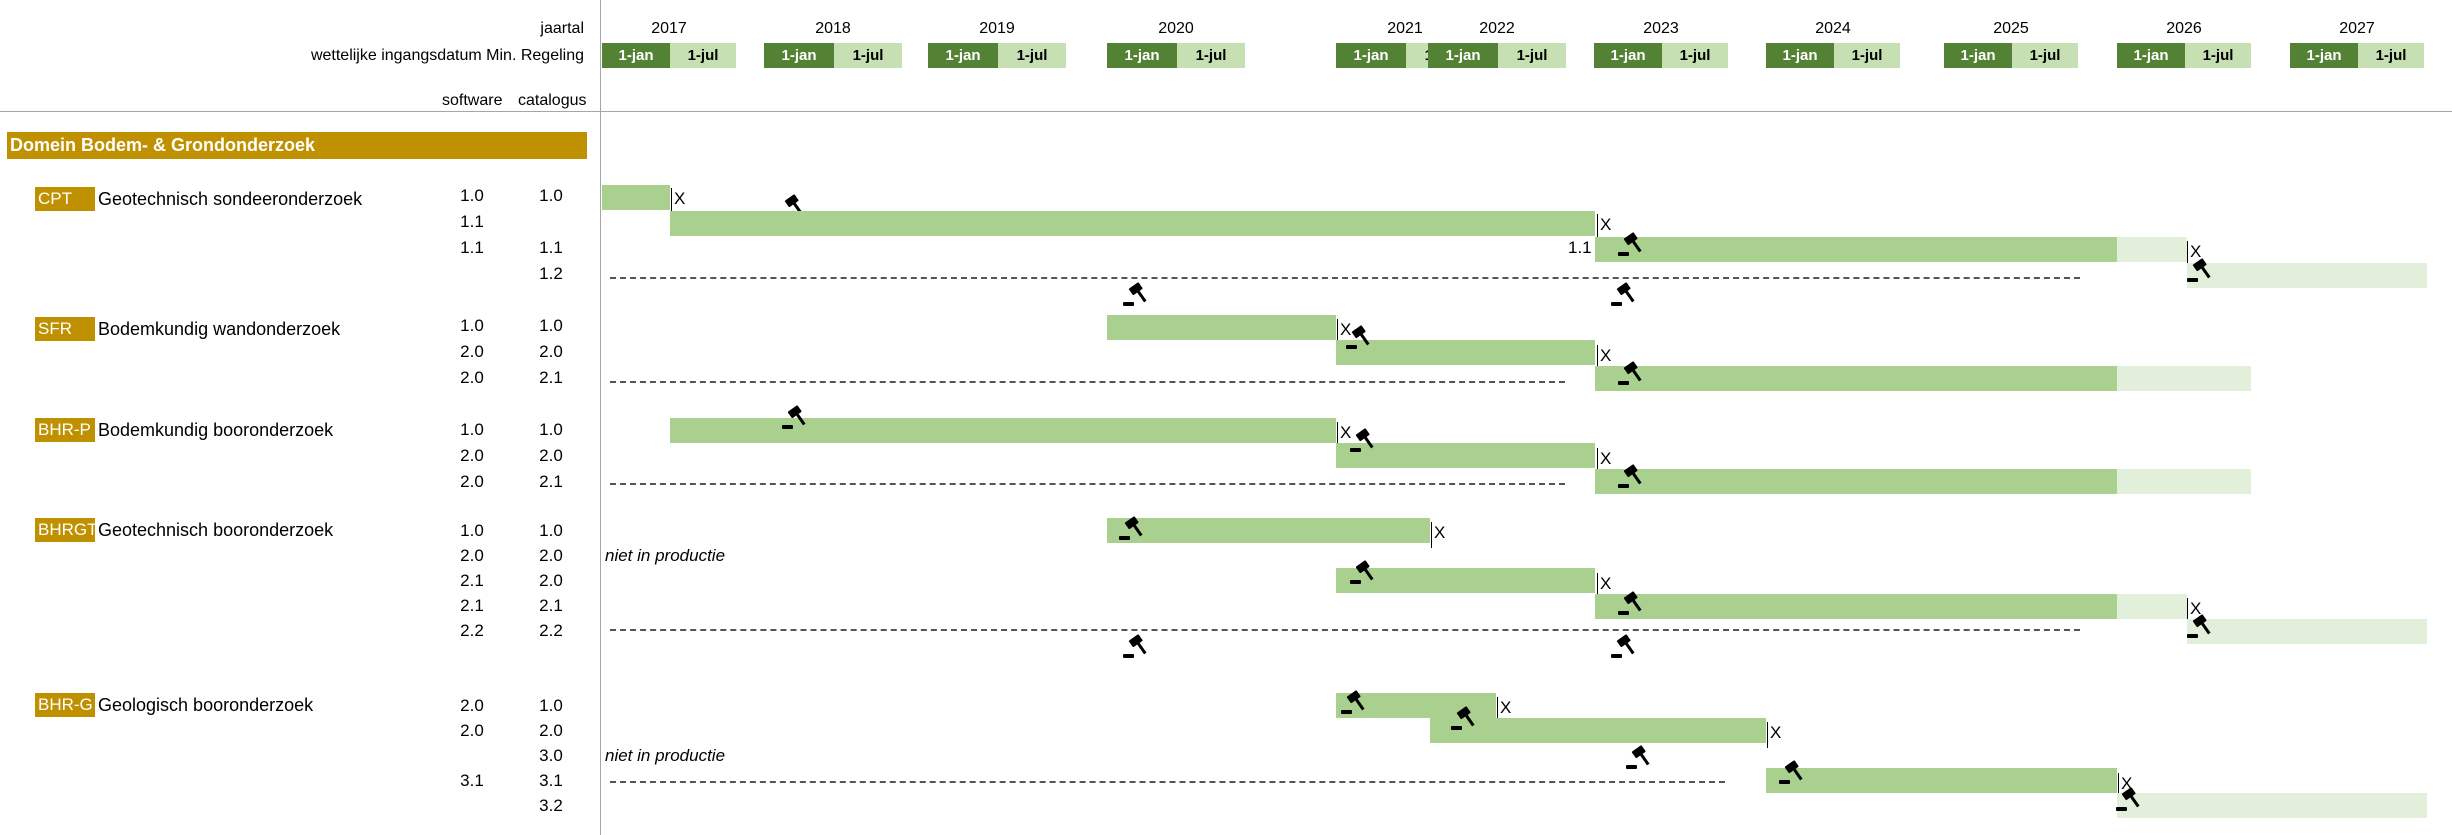  Describe the element at coordinates (665, 755) in the screenshot. I see `status-note: niet in productie` at that location.